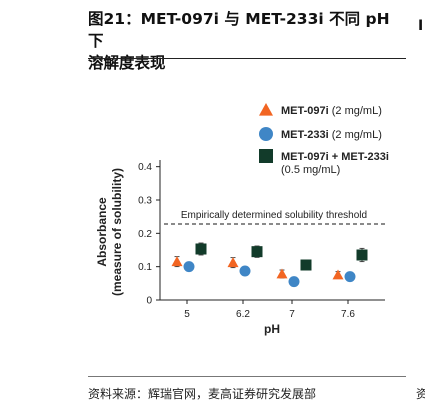  What do you see at coordinates (421, 26) in the screenshot?
I see `side-mark-top: I` at bounding box center [421, 26].